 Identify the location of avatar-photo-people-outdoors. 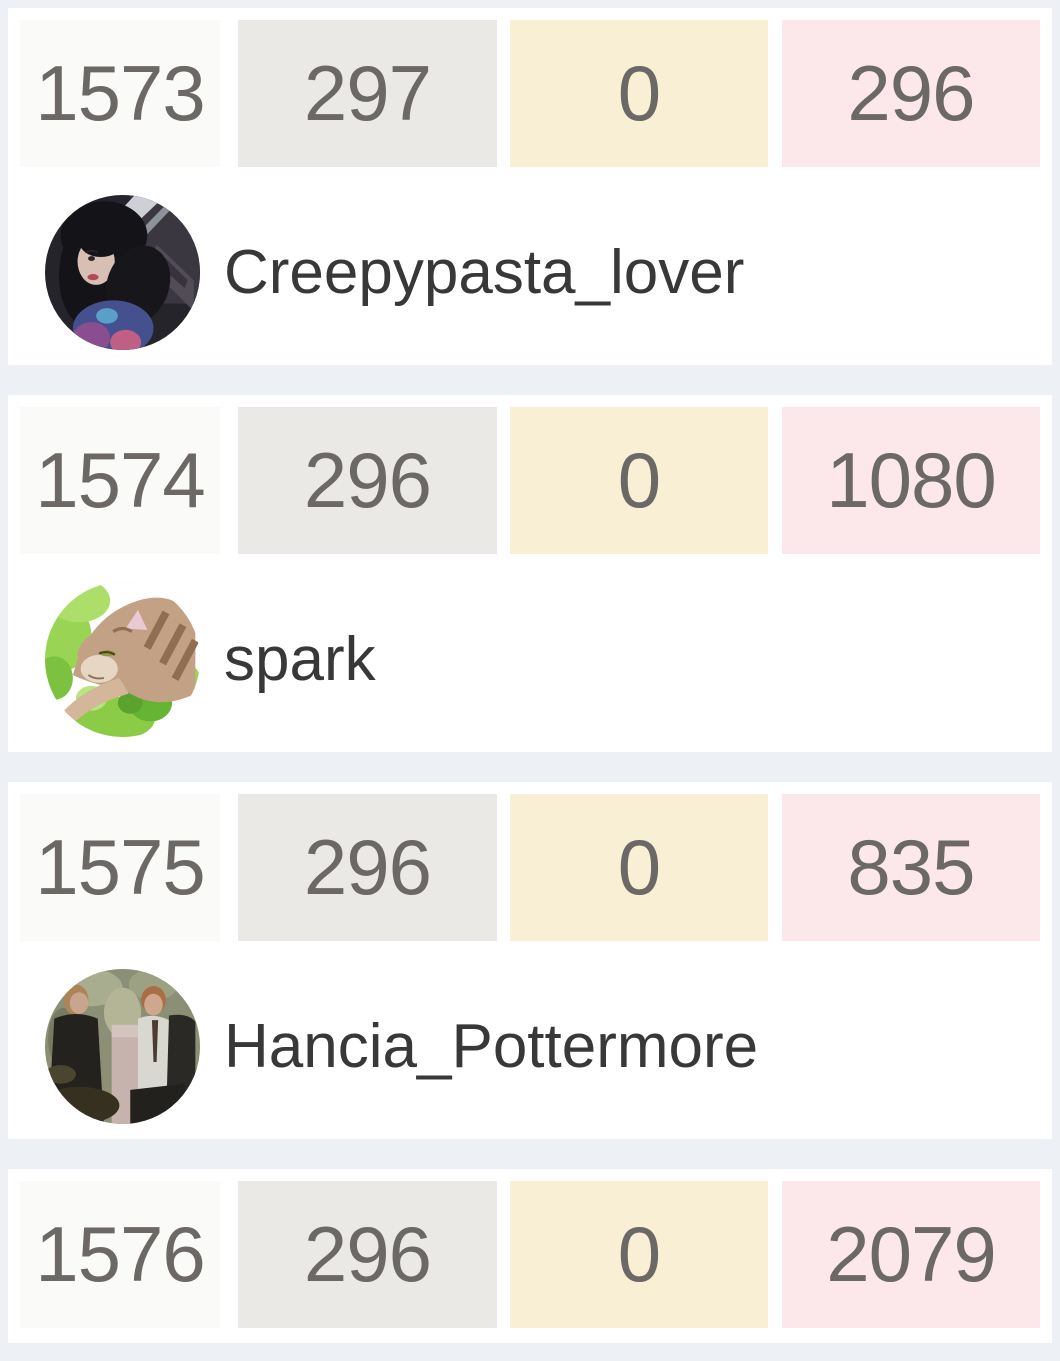
(122, 1046).